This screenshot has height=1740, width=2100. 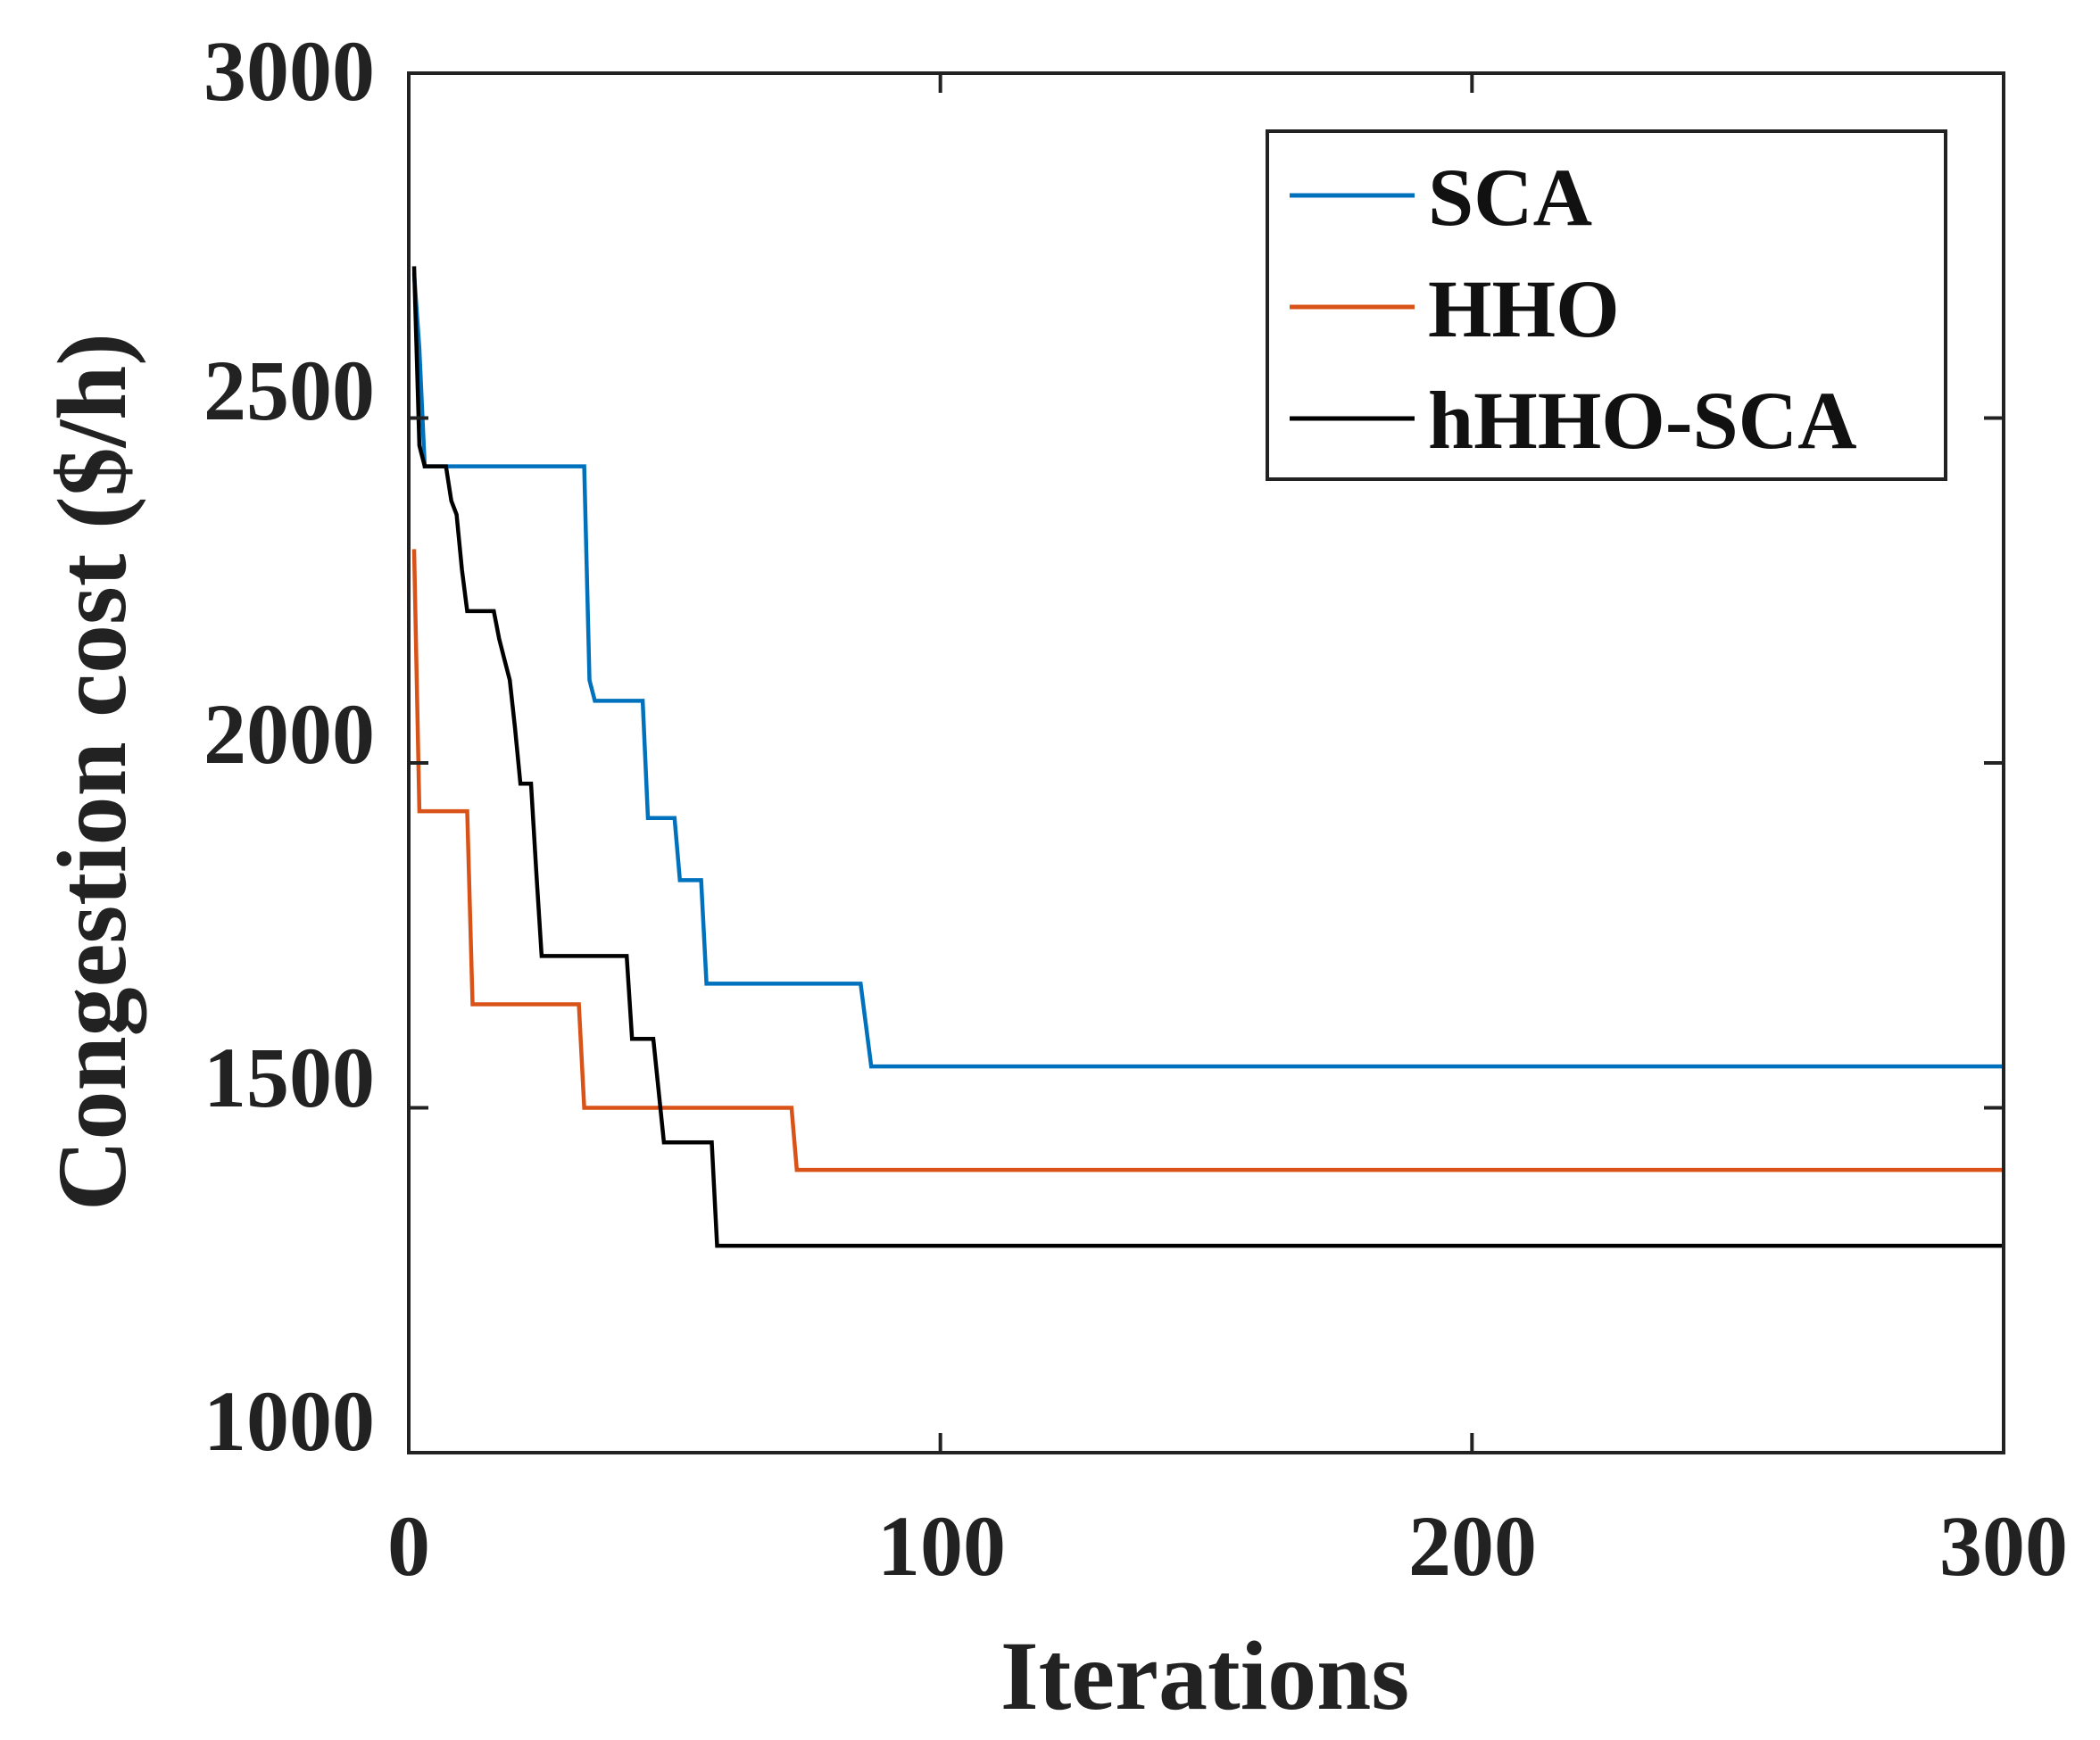 I want to click on legend-item-hho: HHO, so click(x=1455, y=308).